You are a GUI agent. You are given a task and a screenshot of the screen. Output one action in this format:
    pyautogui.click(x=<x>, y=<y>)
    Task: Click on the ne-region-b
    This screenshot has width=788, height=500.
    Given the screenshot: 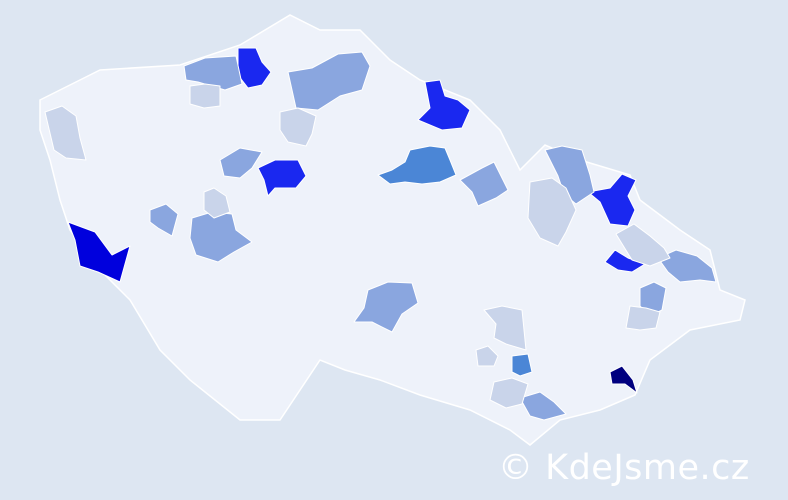 What is the action you would take?
    pyautogui.click(x=569, y=175)
    